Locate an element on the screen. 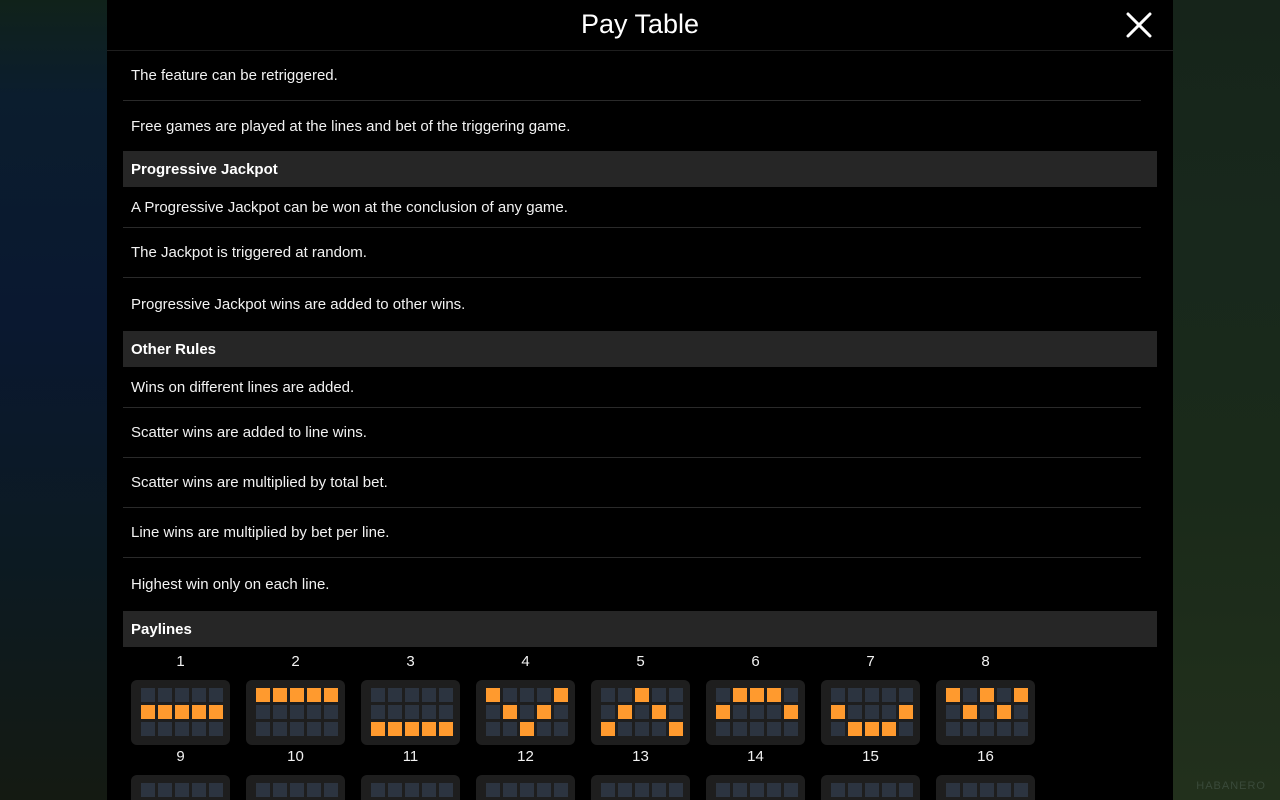  close-button is located at coordinates (1139, 25).